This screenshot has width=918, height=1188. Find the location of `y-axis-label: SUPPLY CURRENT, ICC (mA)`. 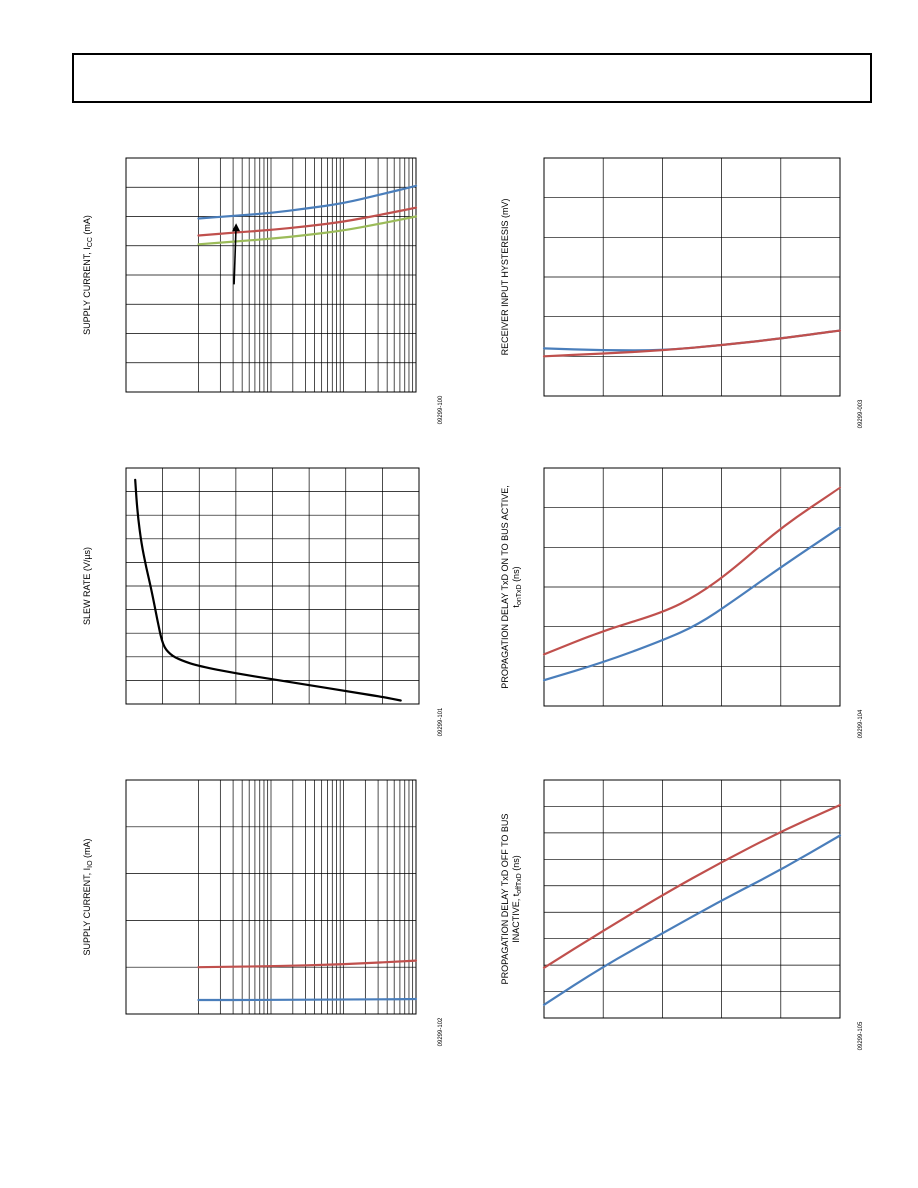

y-axis-label: SUPPLY CURRENT, ICC (mA) is located at coordinates (88, 275).